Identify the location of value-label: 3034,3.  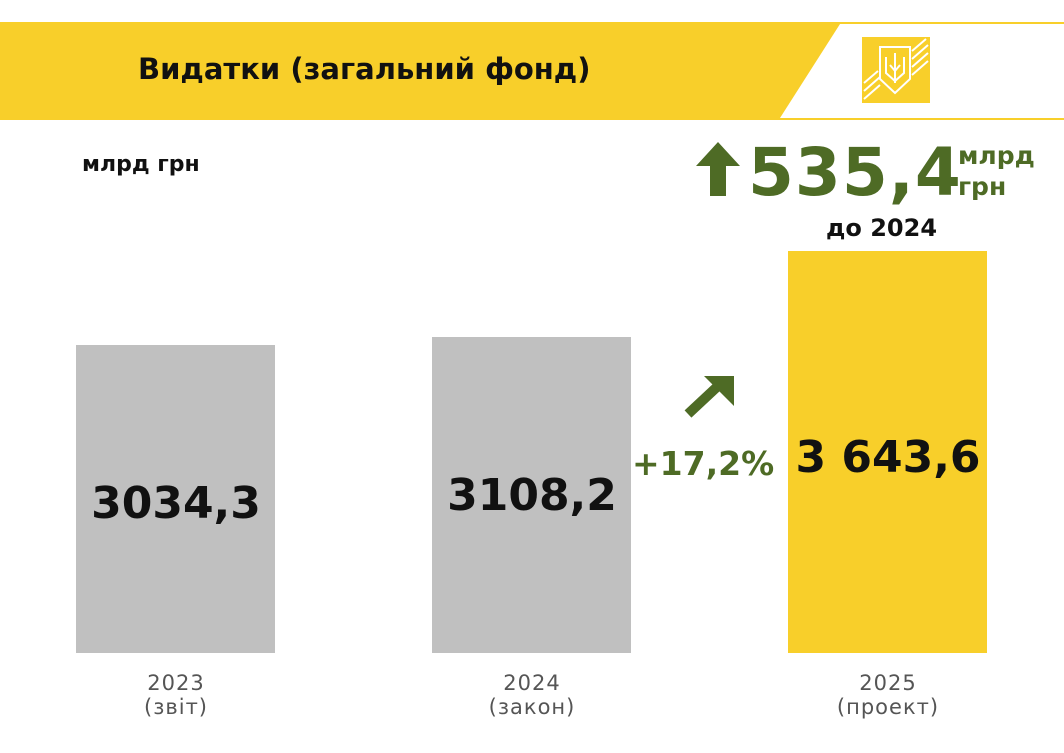
(176, 503).